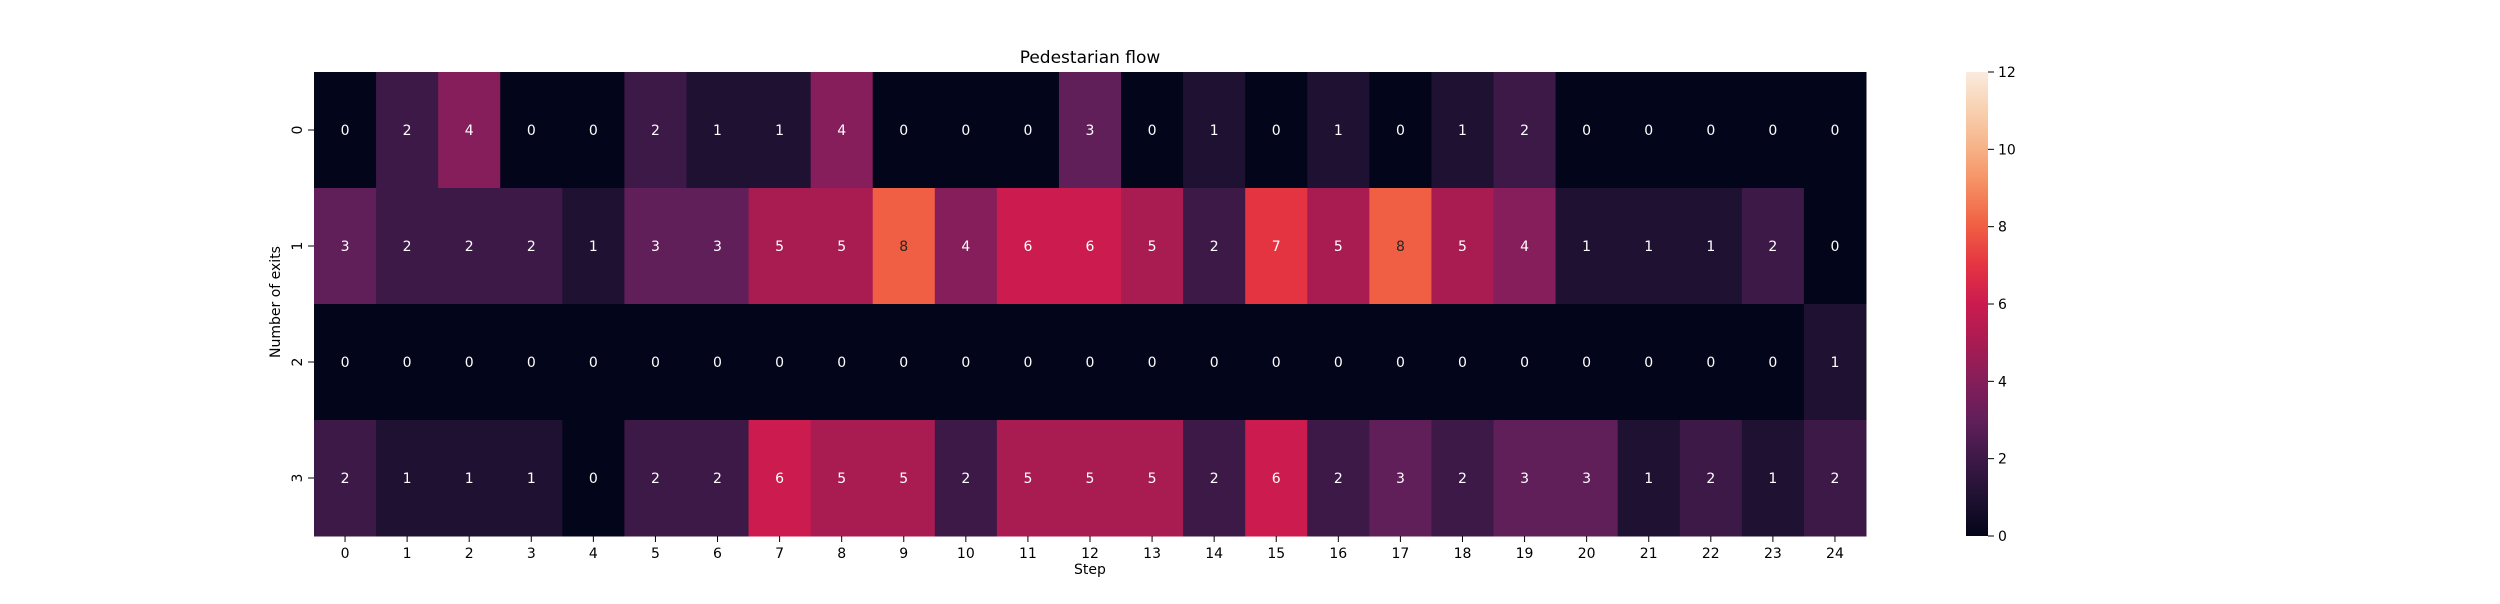  What do you see at coordinates (841, 554) in the screenshot?
I see `x-tick-label: 8` at bounding box center [841, 554].